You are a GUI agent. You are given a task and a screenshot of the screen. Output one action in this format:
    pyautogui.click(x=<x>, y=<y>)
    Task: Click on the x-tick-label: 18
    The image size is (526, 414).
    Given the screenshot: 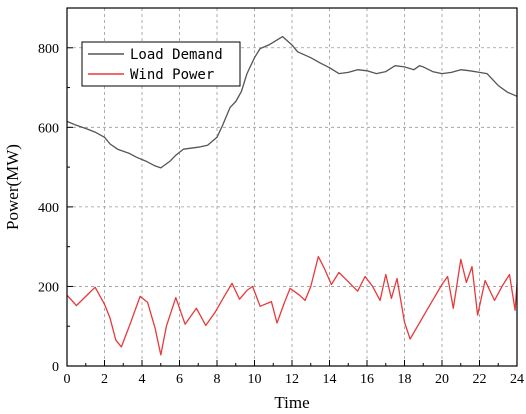 What is the action you would take?
    pyautogui.click(x=405, y=379)
    